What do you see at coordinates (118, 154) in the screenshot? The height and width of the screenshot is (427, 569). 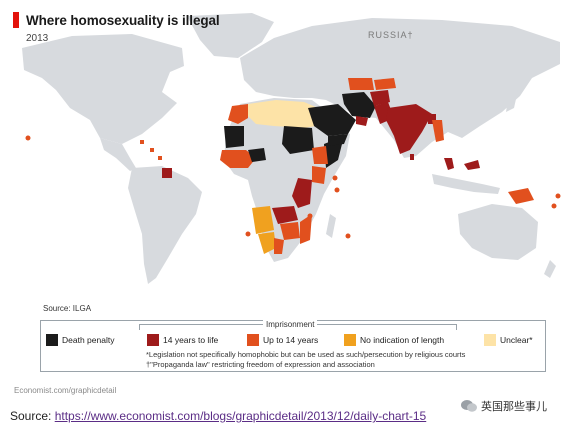 I see `land-central-america` at bounding box center [118, 154].